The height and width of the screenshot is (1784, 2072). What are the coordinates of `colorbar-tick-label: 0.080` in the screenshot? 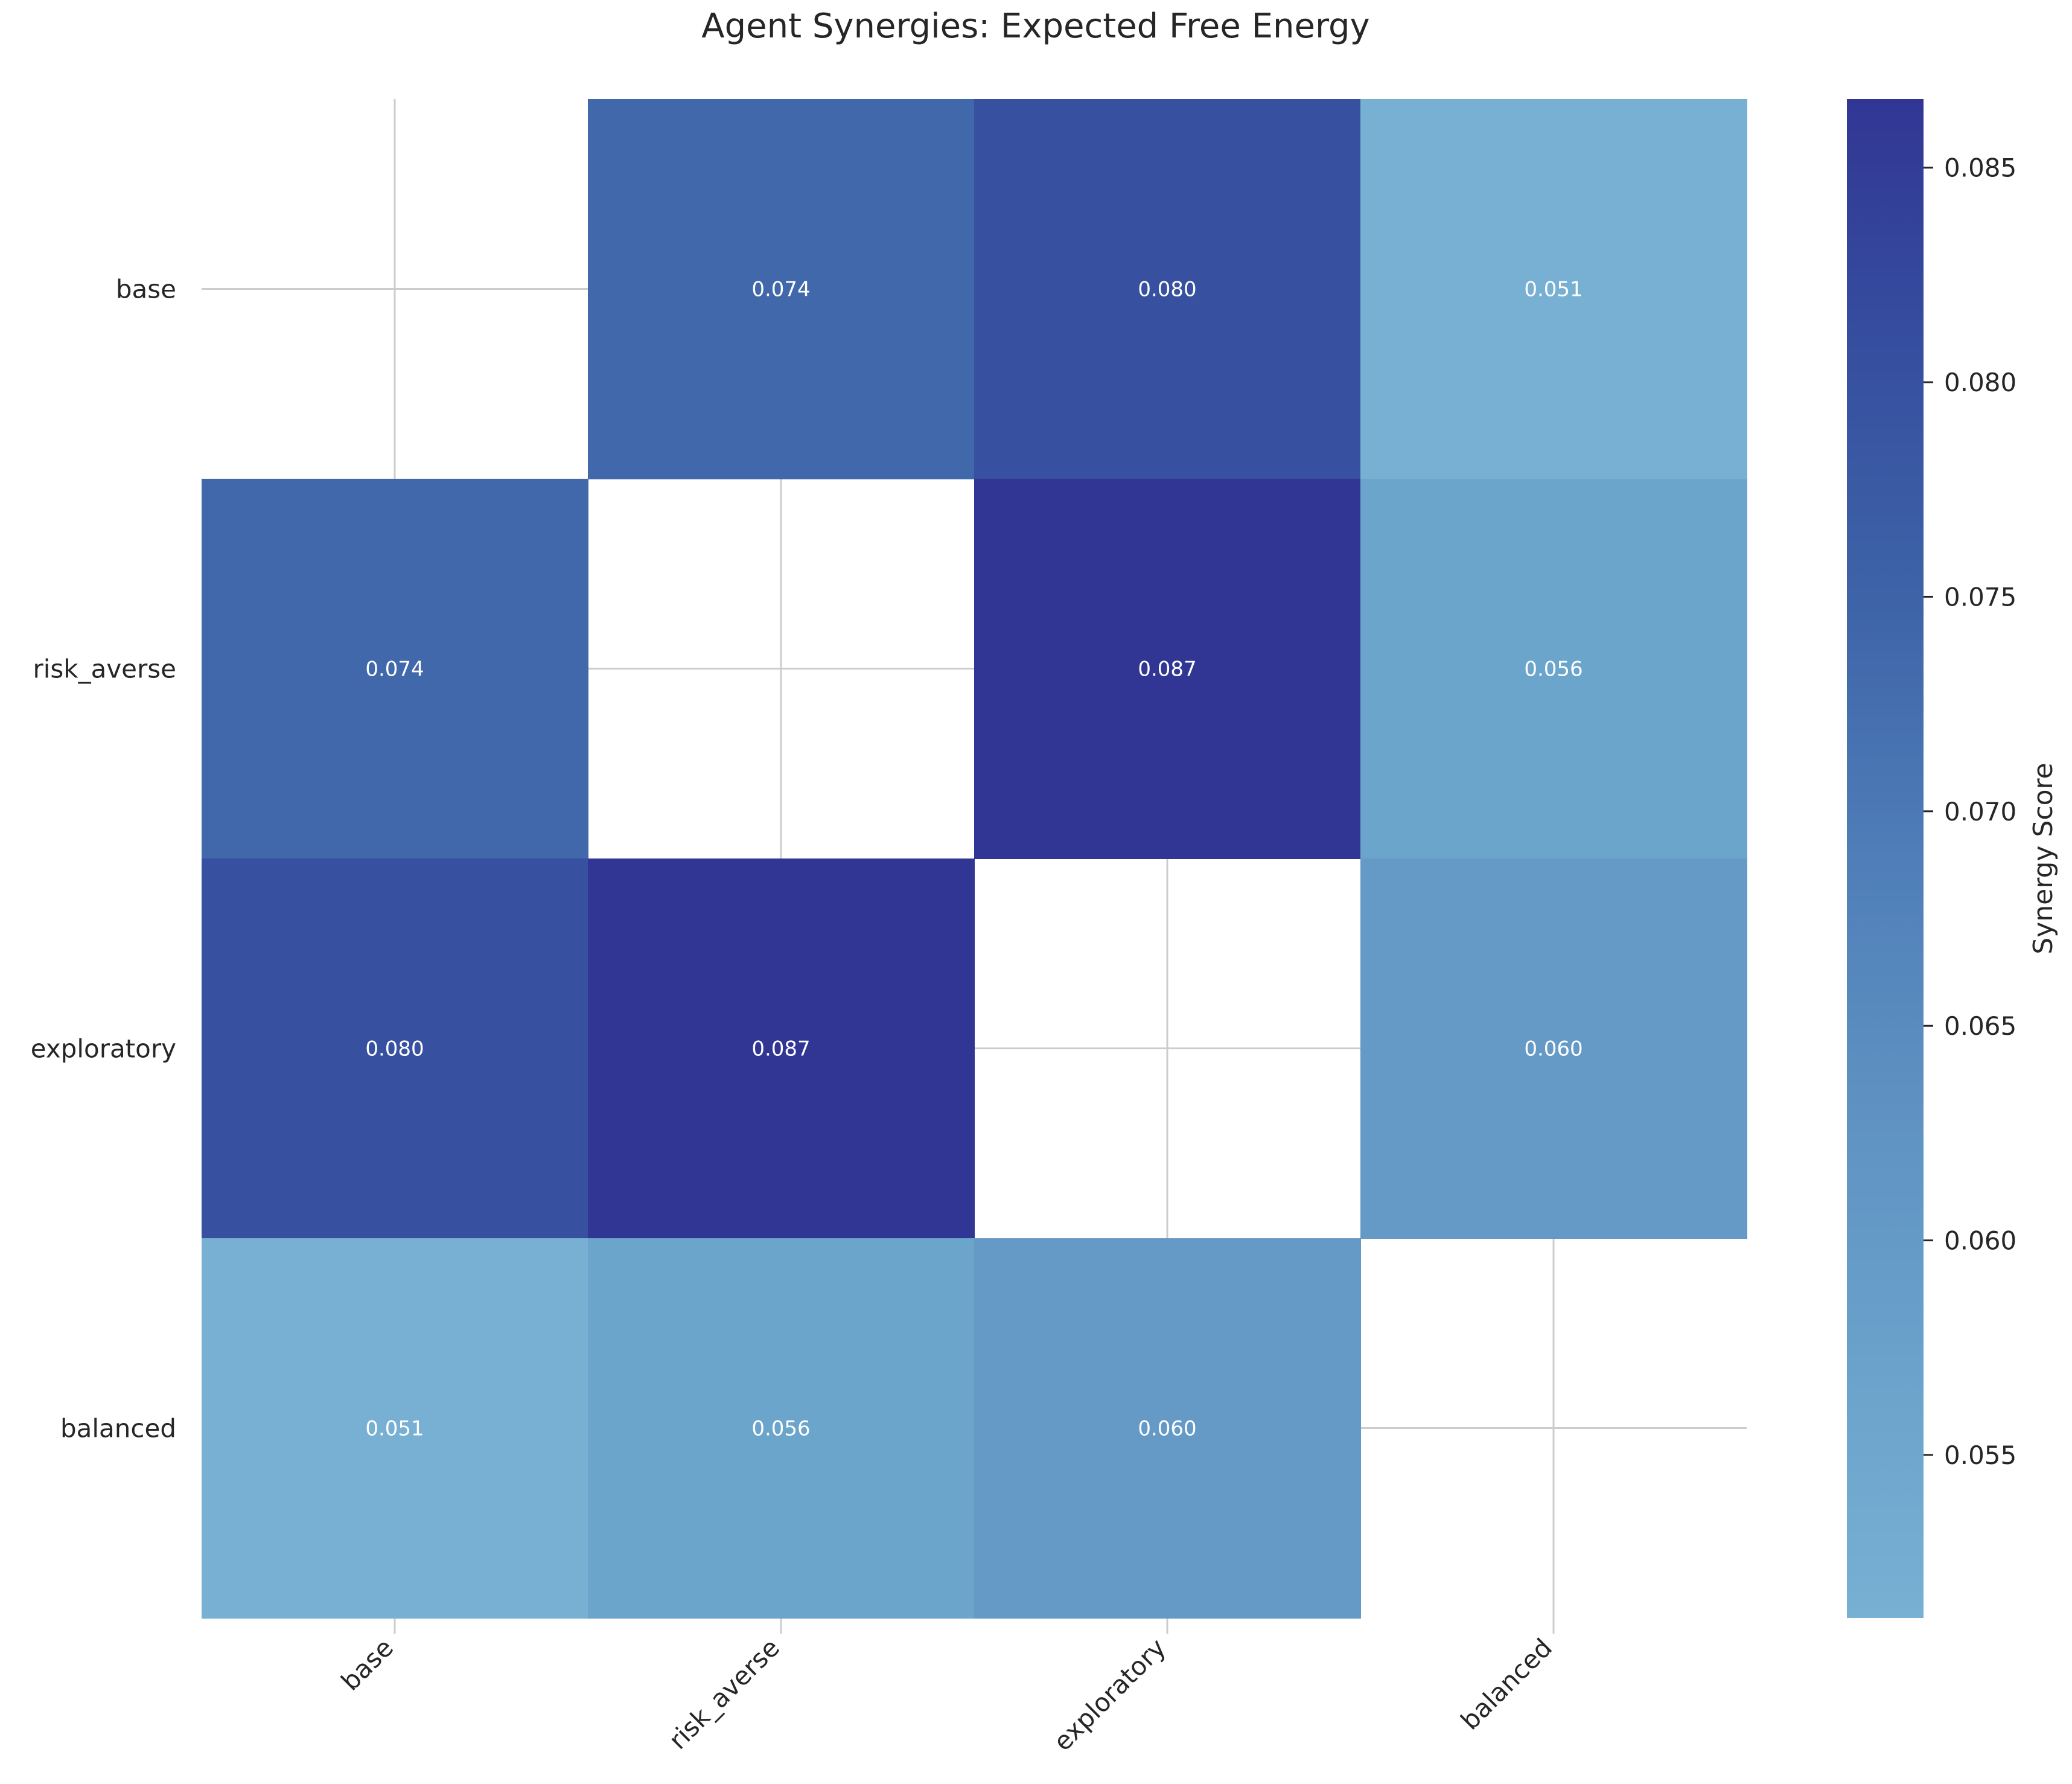 It's located at (1980, 382).